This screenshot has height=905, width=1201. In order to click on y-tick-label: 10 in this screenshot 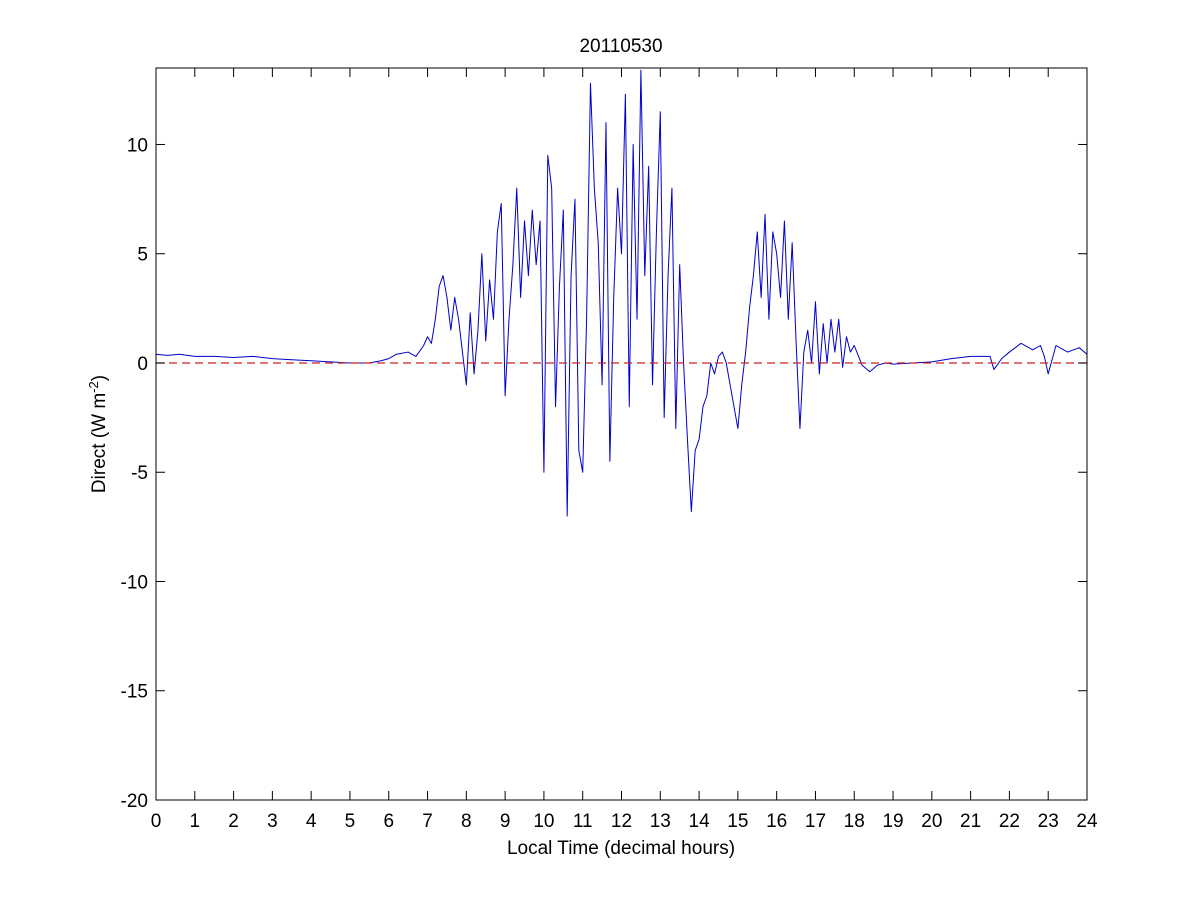, I will do `click(137, 145)`.